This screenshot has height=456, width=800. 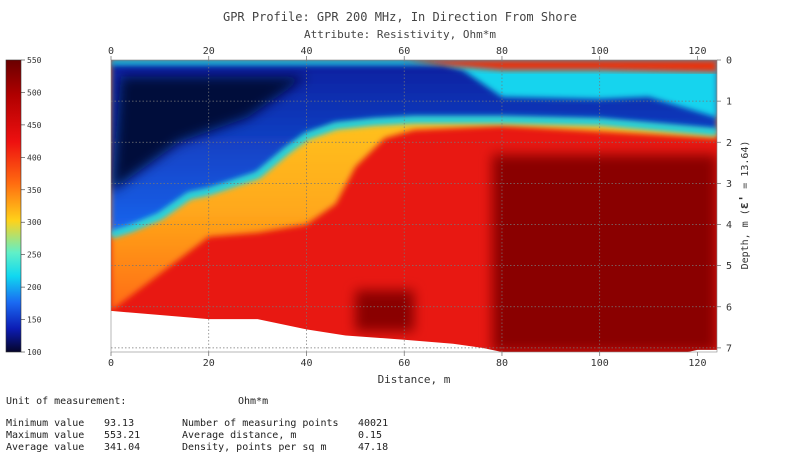 I want to click on layer-deep-blue, so click(x=209, y=134).